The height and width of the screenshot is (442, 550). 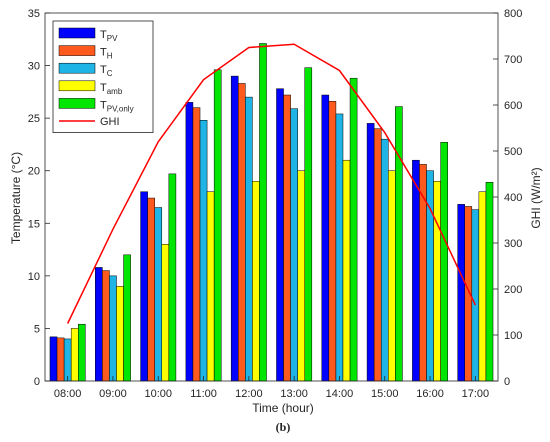 I want to click on legend-label: GHI, so click(x=110, y=122).